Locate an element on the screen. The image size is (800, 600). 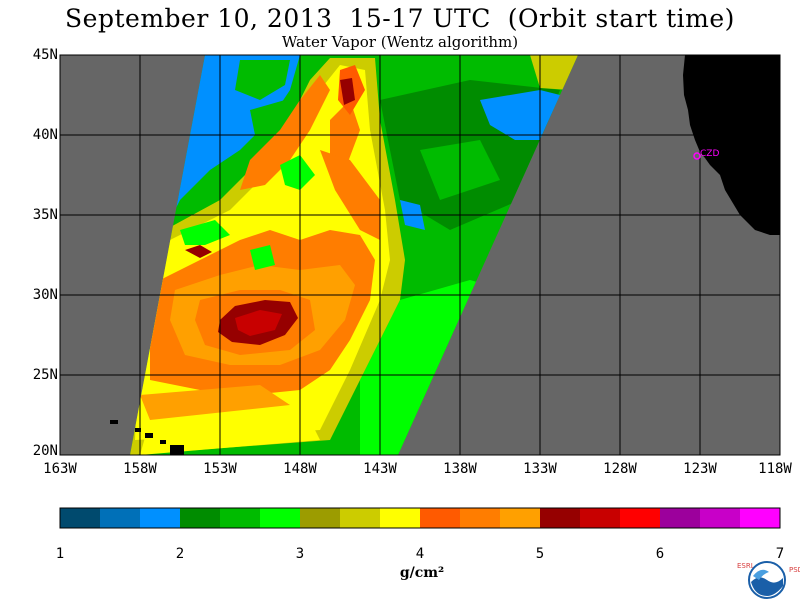
logo-right-letters: PSD is located at coordinates (794, 570).